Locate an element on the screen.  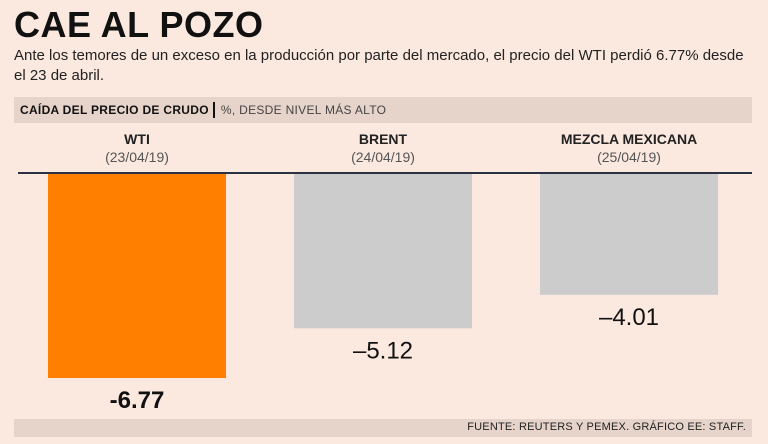
data-label: -6.77 is located at coordinates (137, 400).